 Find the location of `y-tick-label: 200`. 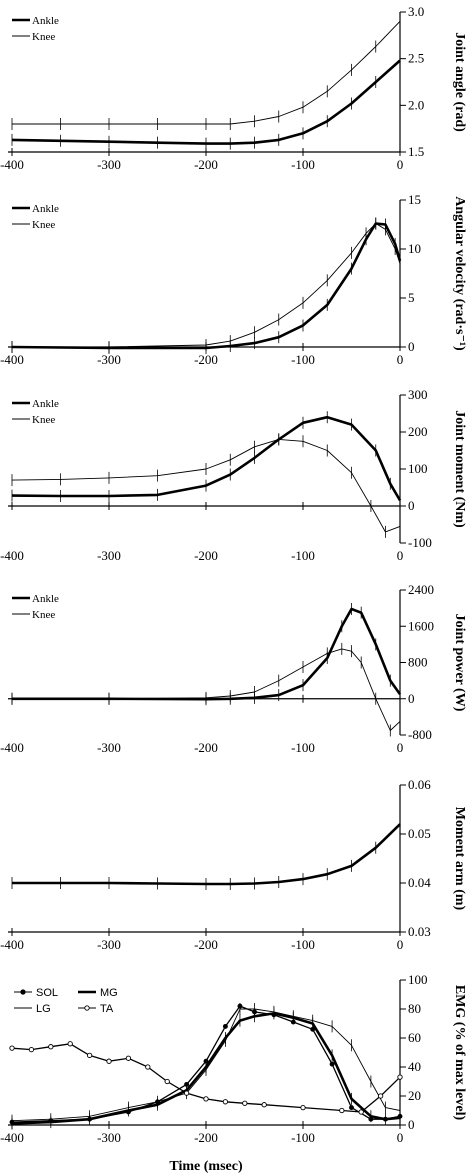

y-tick-label: 200 is located at coordinates (418, 431).